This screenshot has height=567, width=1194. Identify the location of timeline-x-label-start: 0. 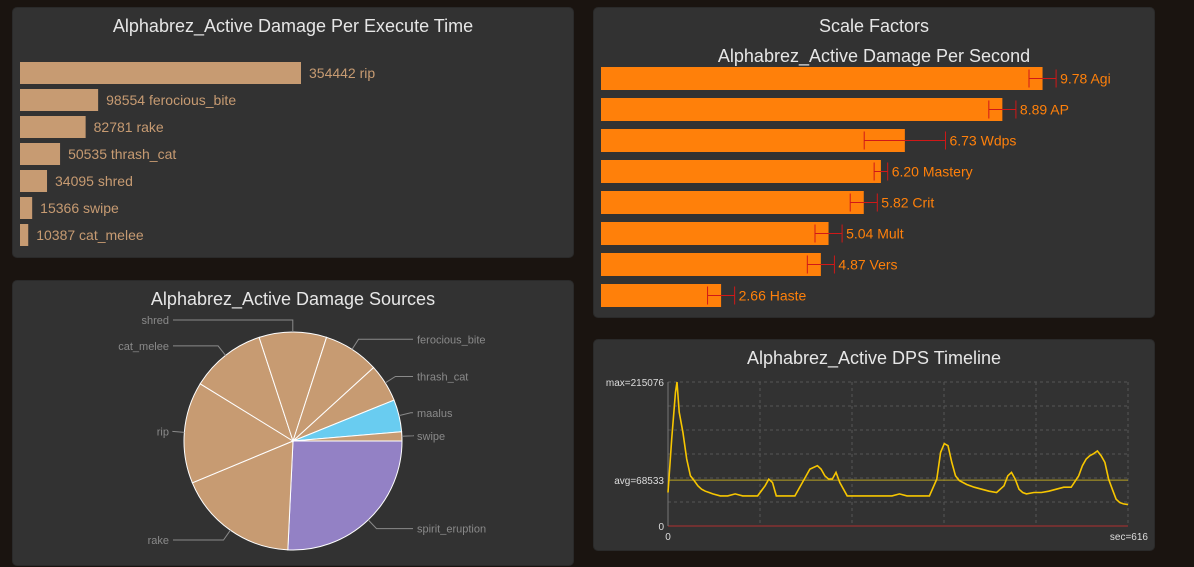
(668, 537).